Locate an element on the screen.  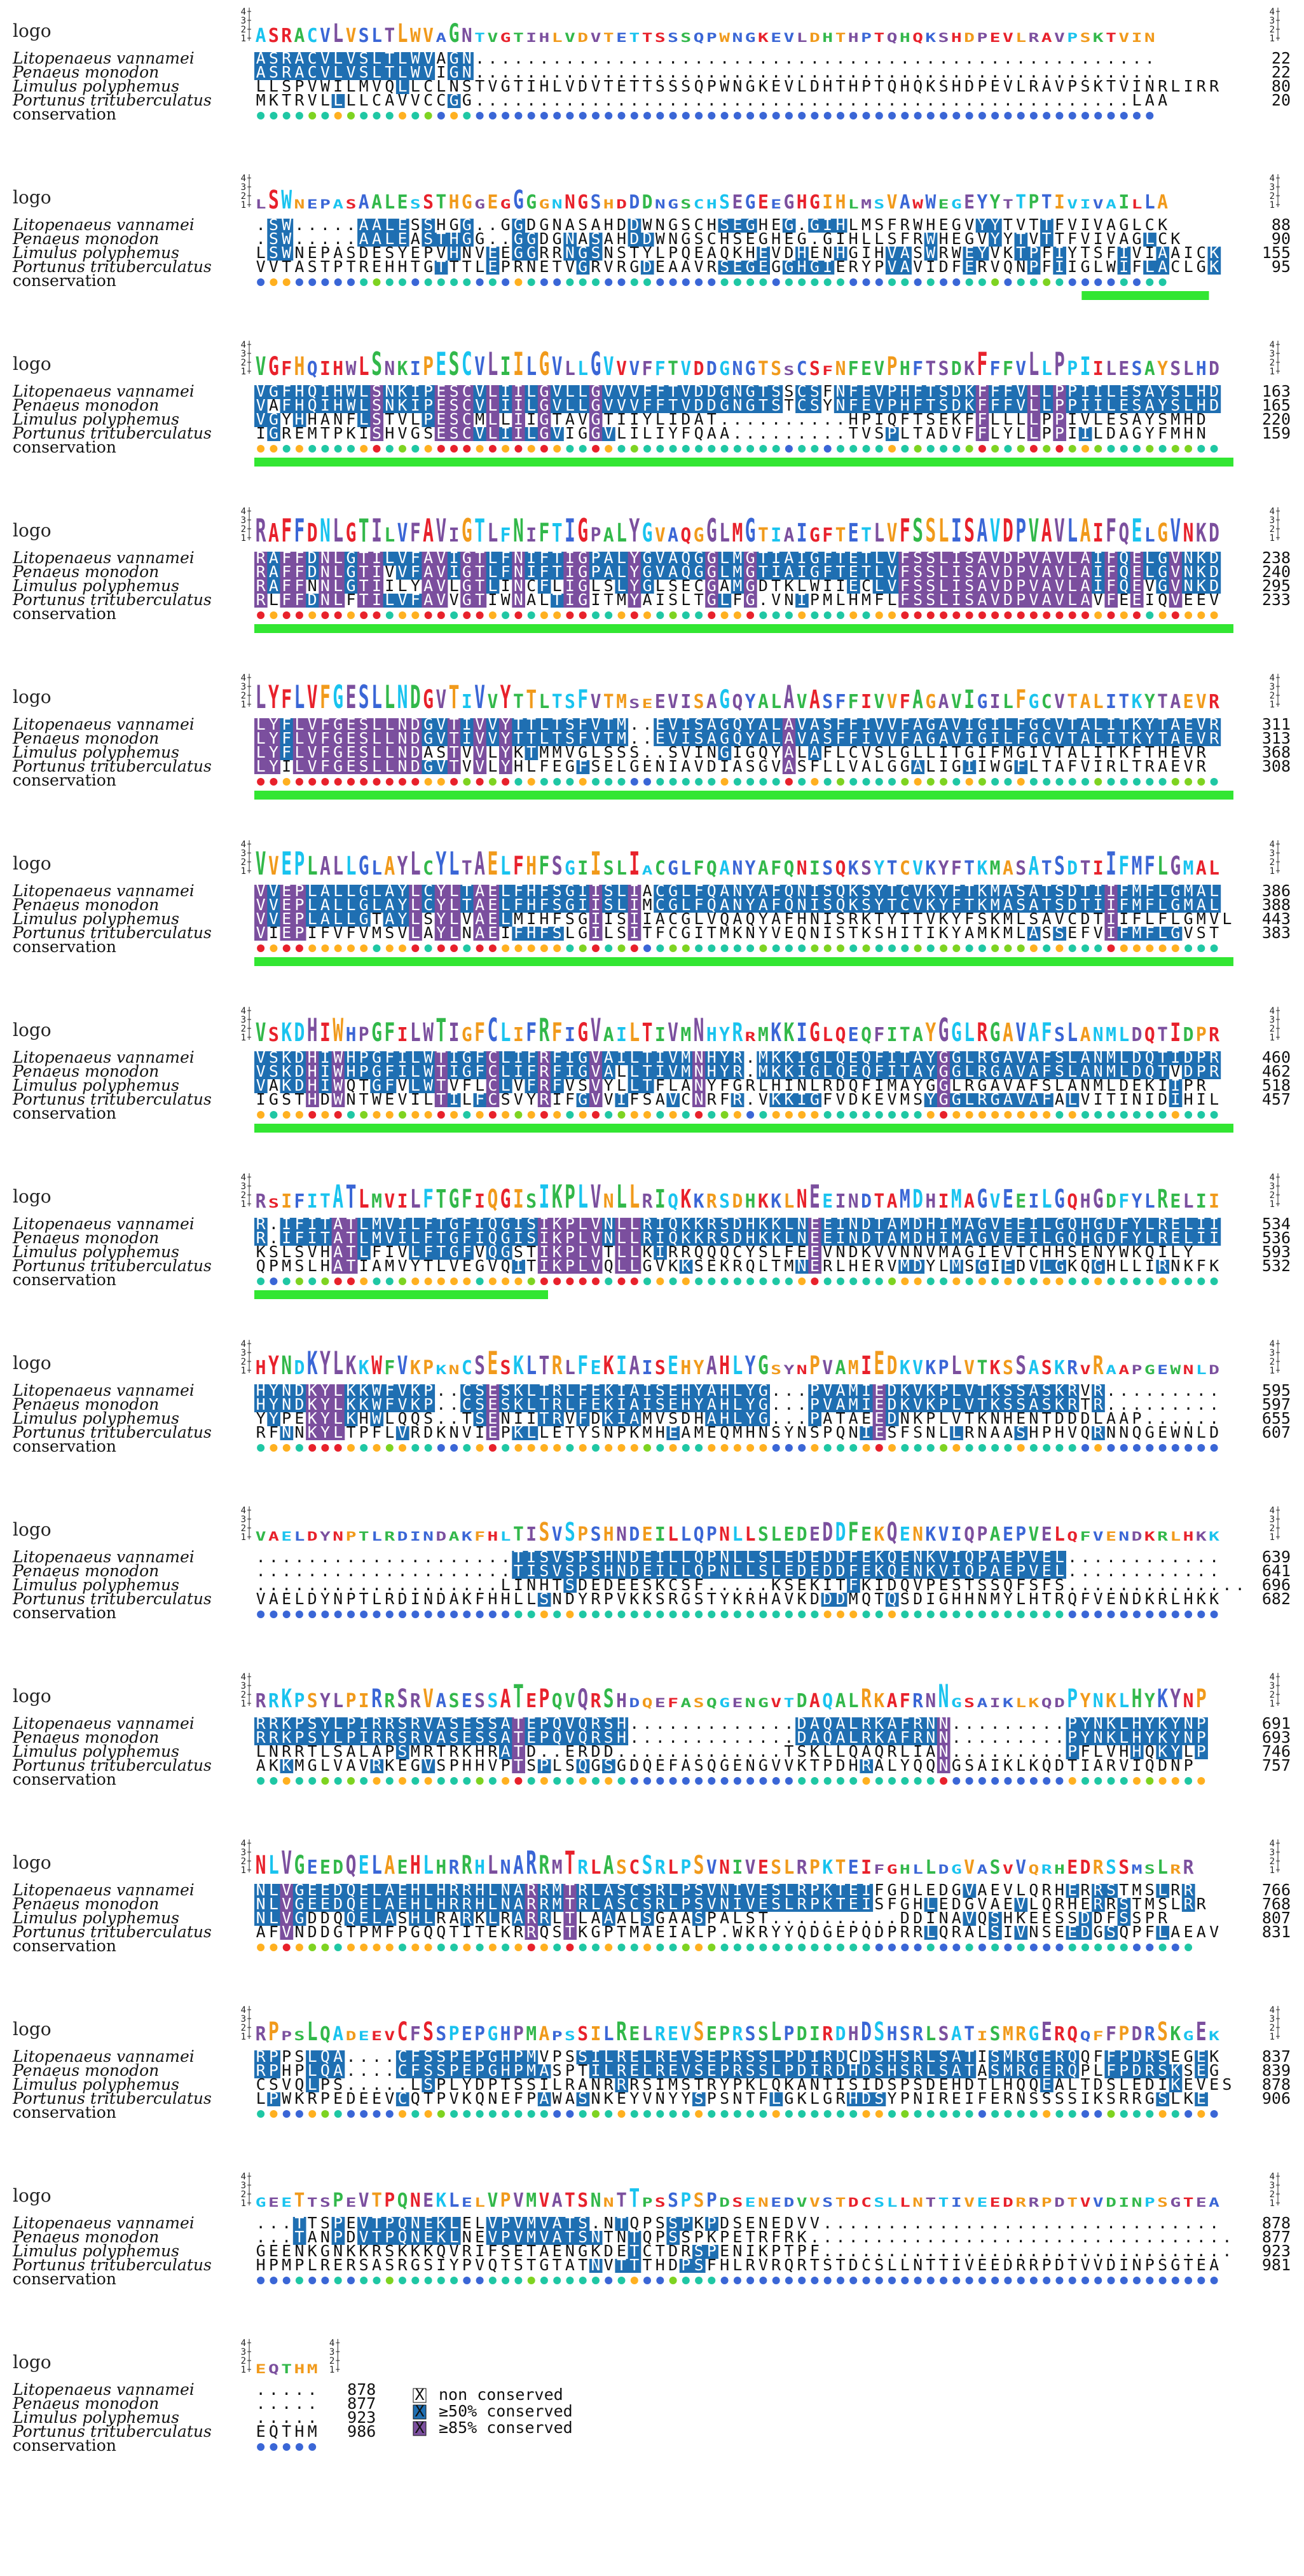
logo-letter: D is located at coordinates (299, 1032).